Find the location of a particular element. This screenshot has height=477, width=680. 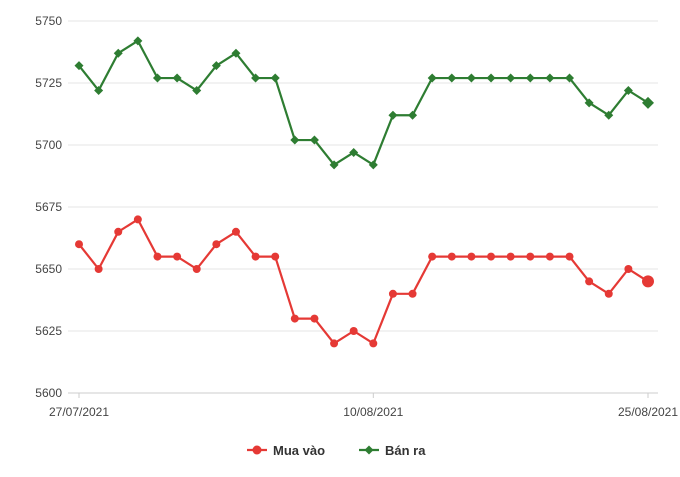

legend: Mua vào Bán ra is located at coordinates (336, 450).